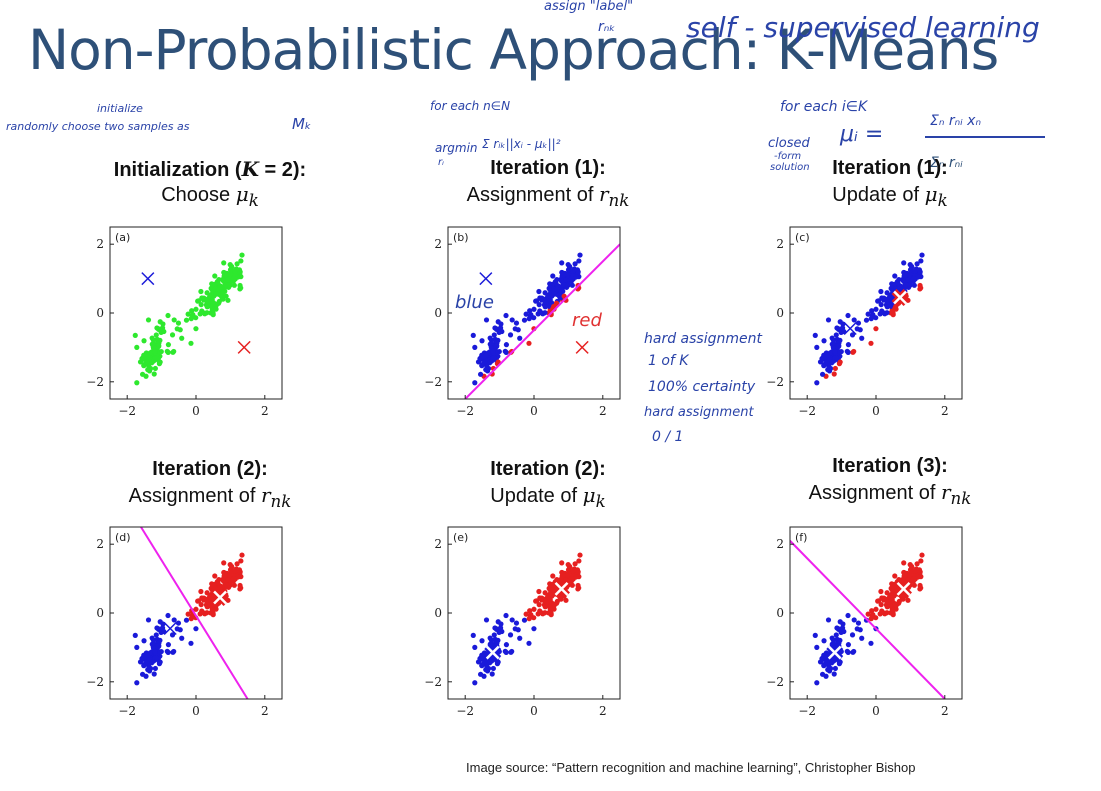 The height and width of the screenshot is (791, 1101). Describe the element at coordinates (196, 711) in the screenshot. I see `x-tick-label: 0` at that location.